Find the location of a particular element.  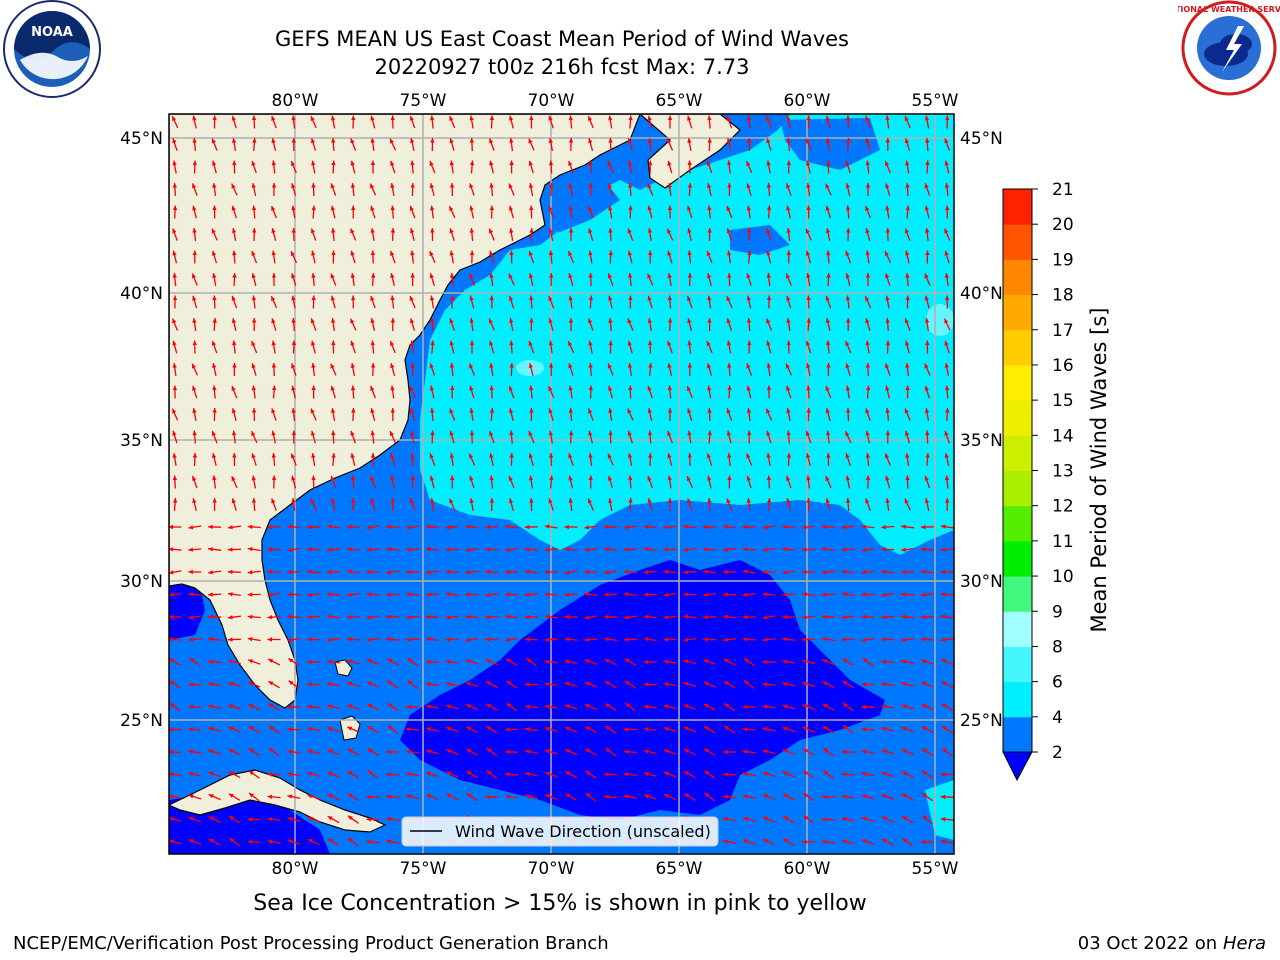

lat-label-left: 30°N is located at coordinates (141, 582).